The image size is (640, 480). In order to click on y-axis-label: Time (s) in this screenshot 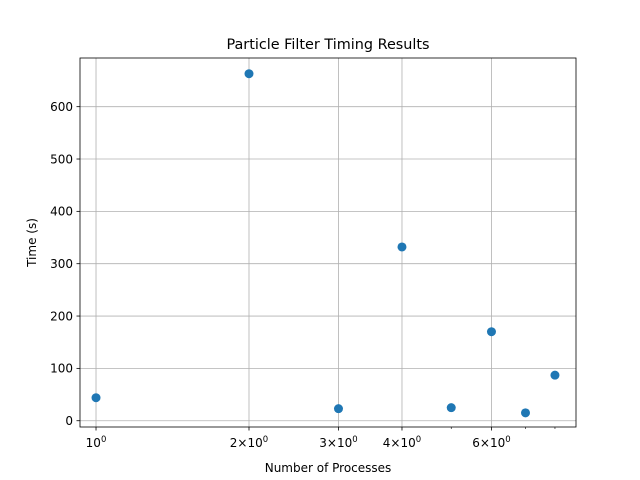, I will do `click(32, 243)`.